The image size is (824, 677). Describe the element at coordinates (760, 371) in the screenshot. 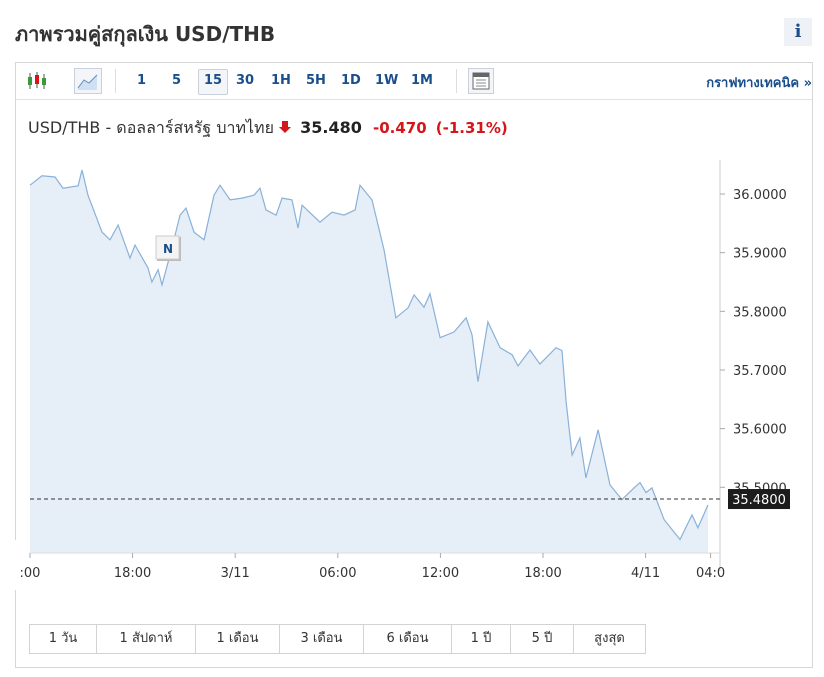

I see `y-tick-label: 35.7000` at that location.